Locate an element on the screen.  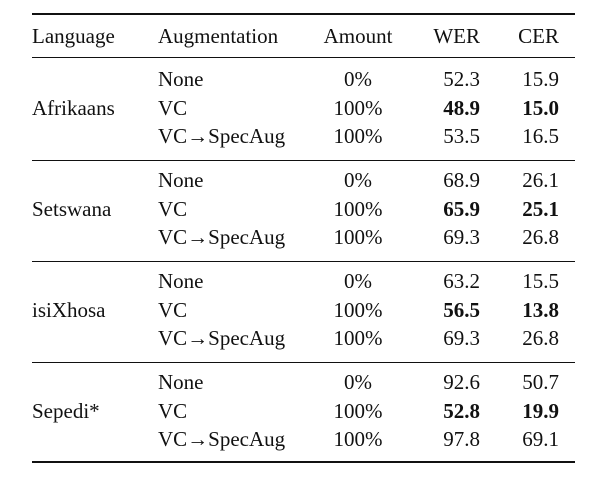
header-rule is located at coordinates (303, 57).